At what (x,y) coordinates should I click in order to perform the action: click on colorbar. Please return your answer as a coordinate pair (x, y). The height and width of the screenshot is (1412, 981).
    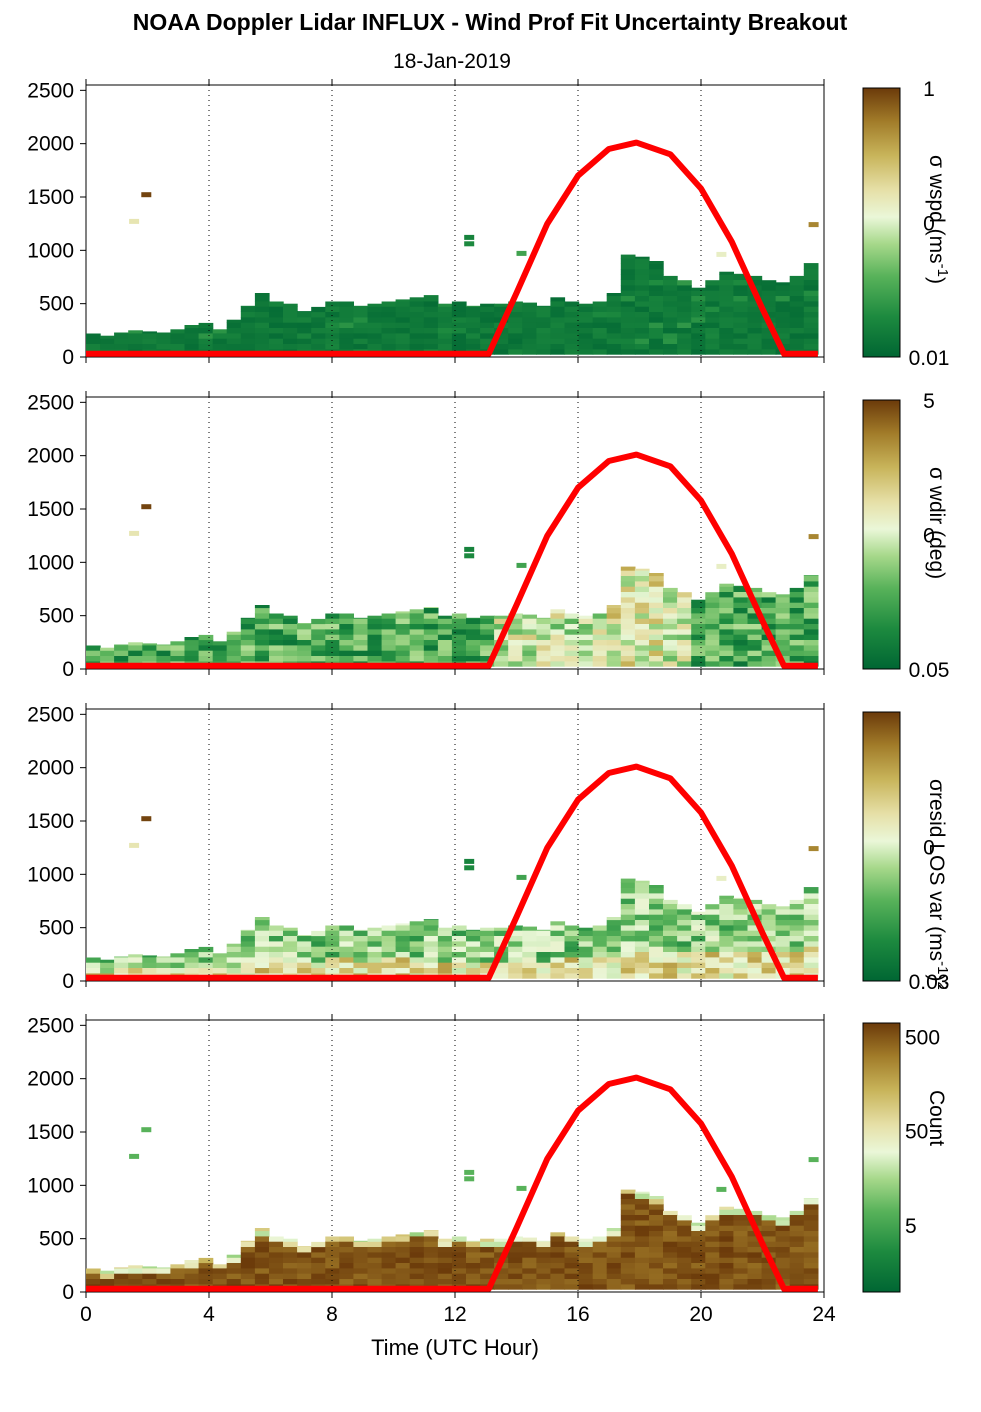
    Looking at the image, I should click on (881, 846).